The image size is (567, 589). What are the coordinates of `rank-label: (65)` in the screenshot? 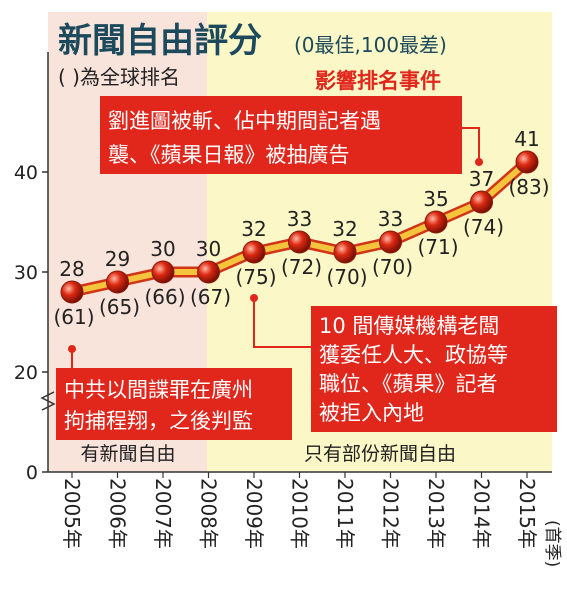 It's located at (119, 307).